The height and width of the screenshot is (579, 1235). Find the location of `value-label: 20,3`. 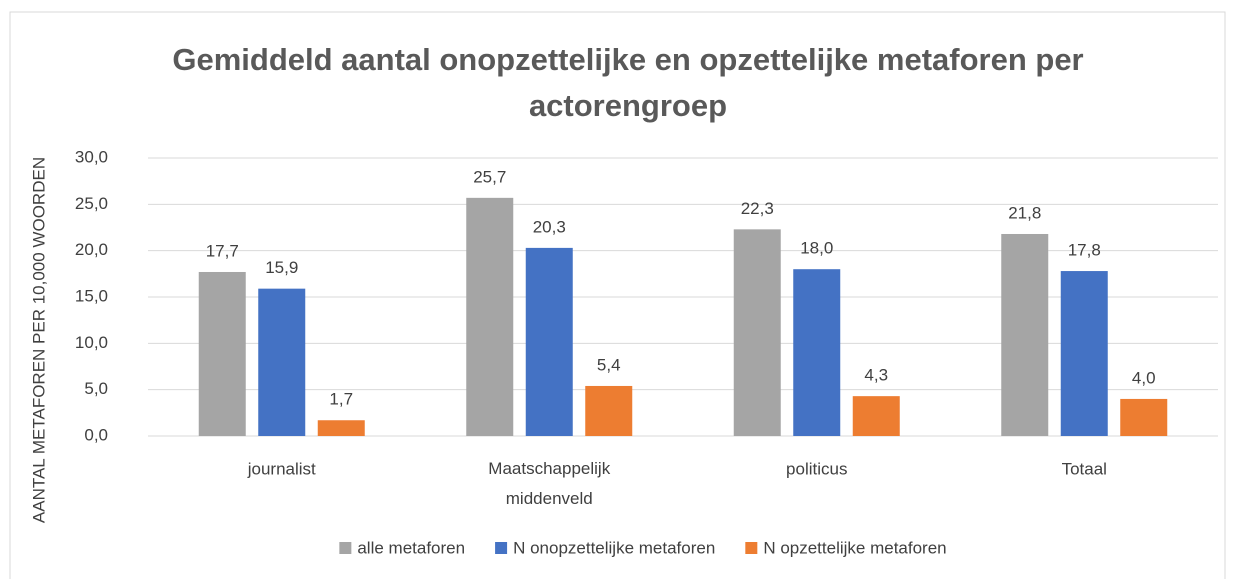

value-label: 20,3 is located at coordinates (549, 226).